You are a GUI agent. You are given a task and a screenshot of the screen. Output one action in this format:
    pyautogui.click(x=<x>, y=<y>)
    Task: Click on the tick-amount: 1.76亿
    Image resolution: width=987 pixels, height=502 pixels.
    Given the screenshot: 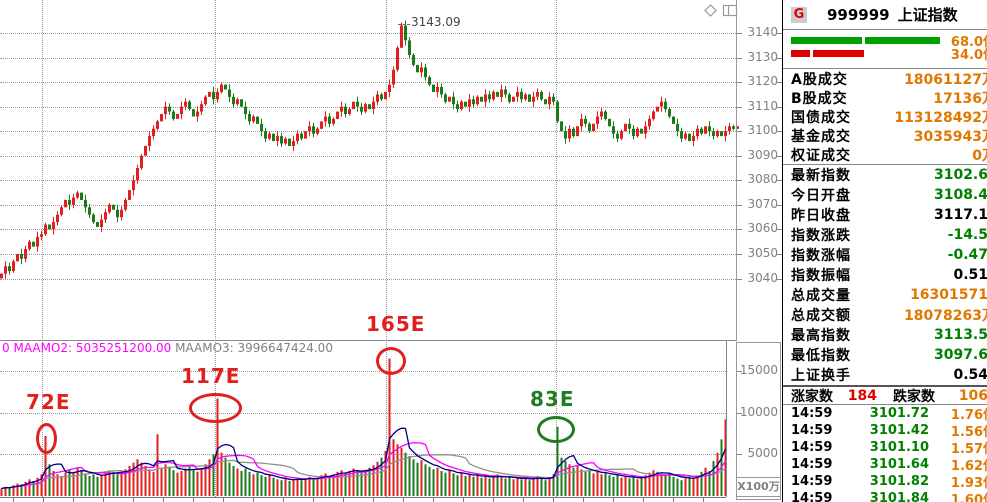 What is the action you would take?
    pyautogui.click(x=968, y=415)
    